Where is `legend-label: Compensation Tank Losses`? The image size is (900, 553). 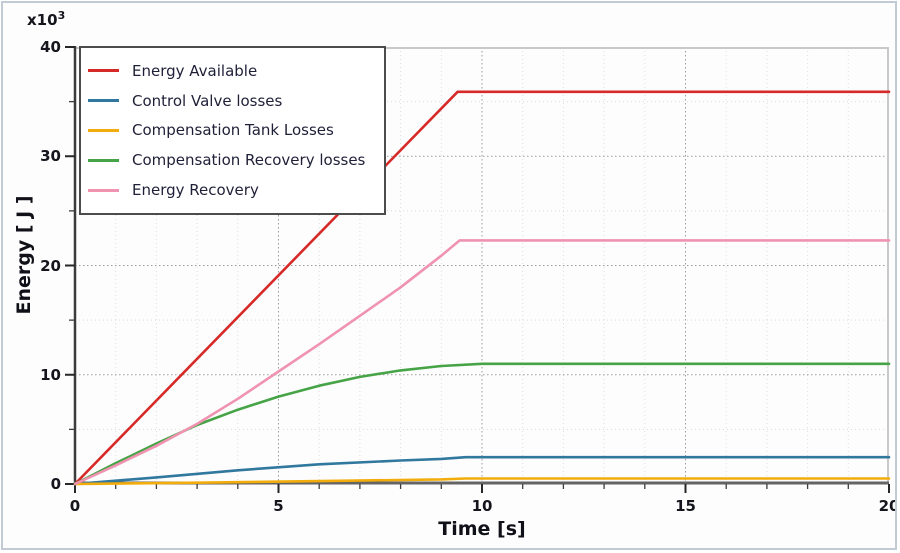
legend-label: Compensation Tank Losses is located at coordinates (233, 130).